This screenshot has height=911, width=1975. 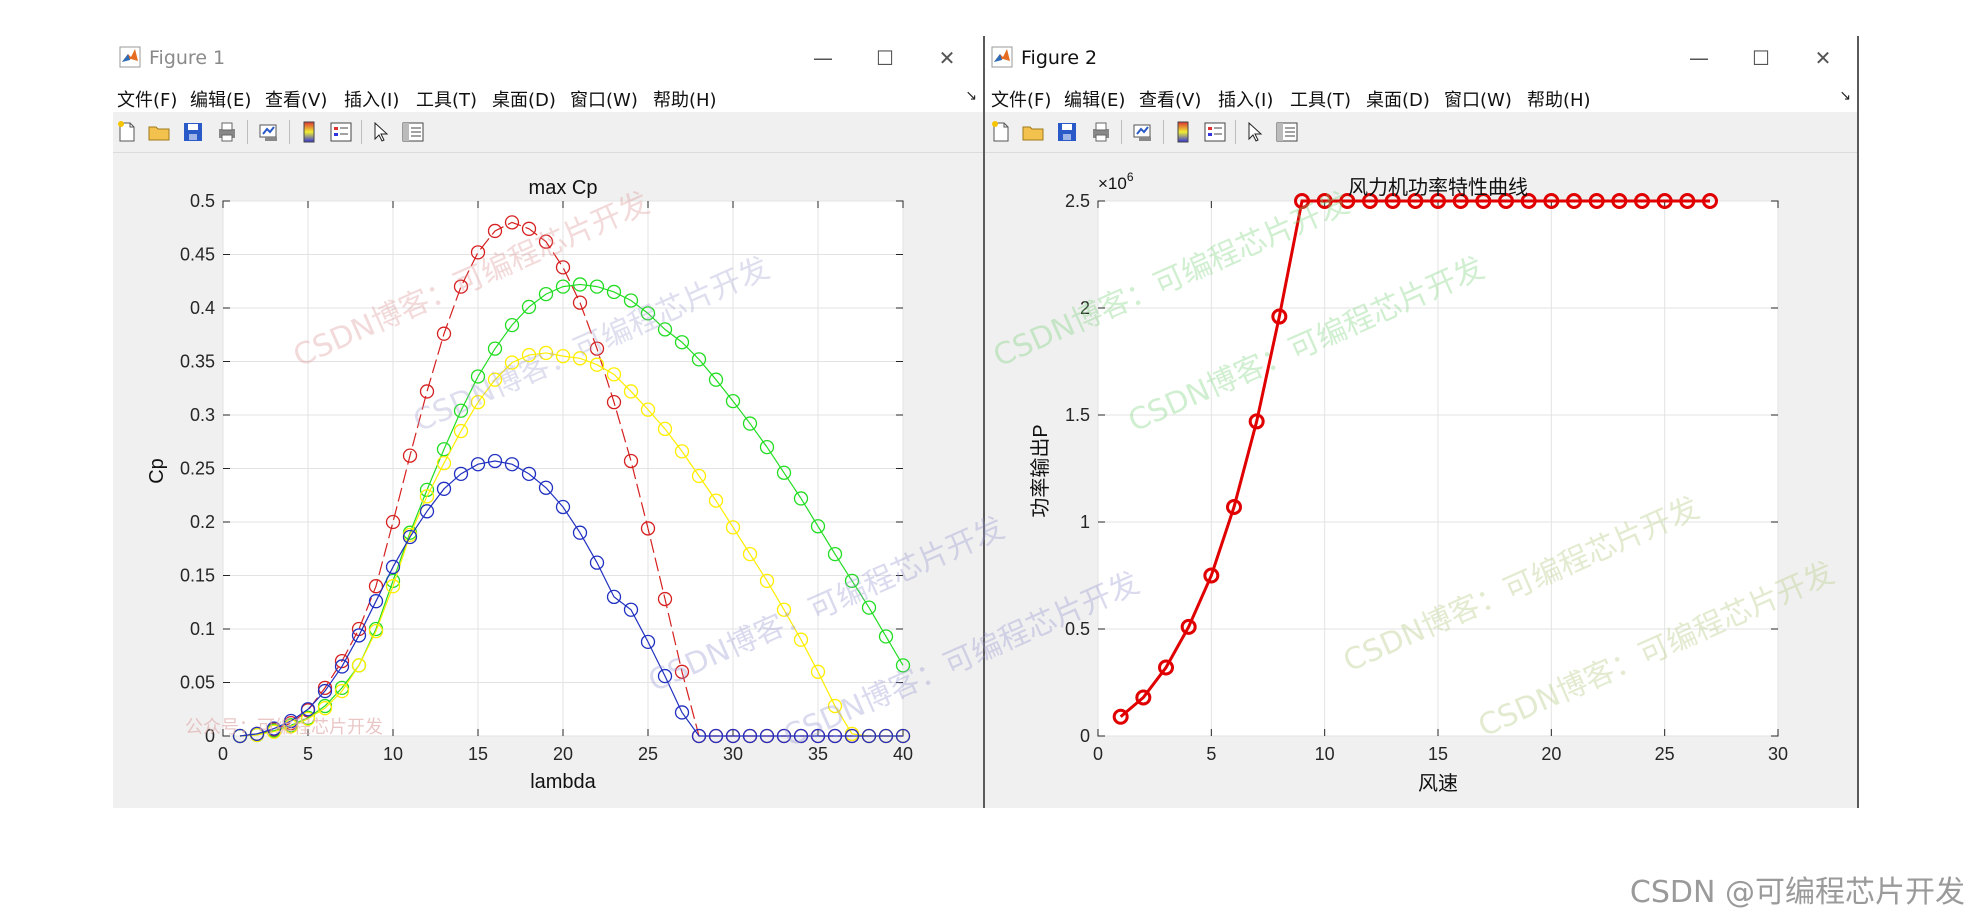 What do you see at coordinates (548, 58) in the screenshot?
I see `title-bar: Figure 1 — ☐ ✕` at bounding box center [548, 58].